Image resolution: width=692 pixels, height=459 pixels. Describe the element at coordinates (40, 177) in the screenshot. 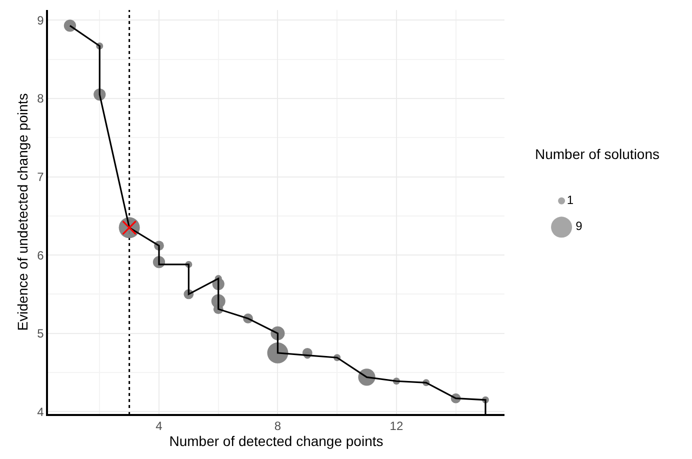

I see `y-tick-label: 7` at that location.